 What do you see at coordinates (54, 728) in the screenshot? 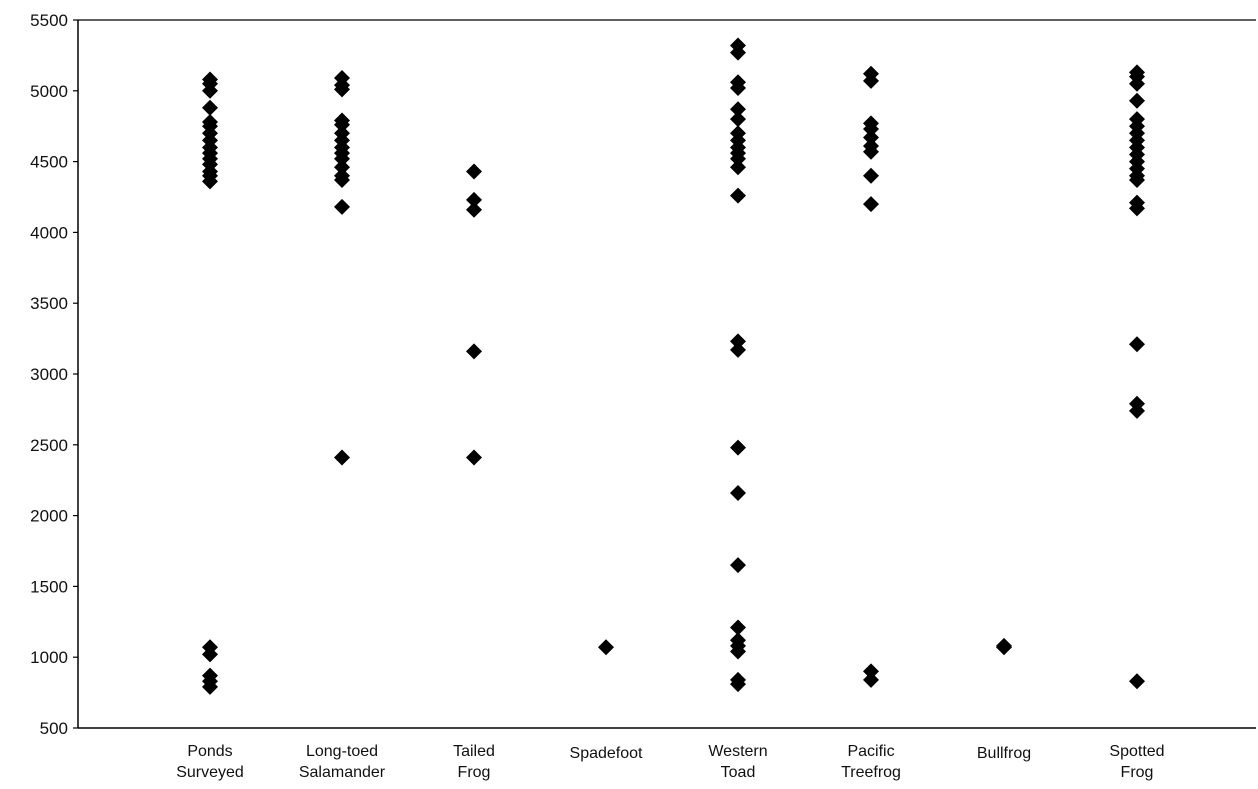
I see `y-tick-label: 500` at bounding box center [54, 728].